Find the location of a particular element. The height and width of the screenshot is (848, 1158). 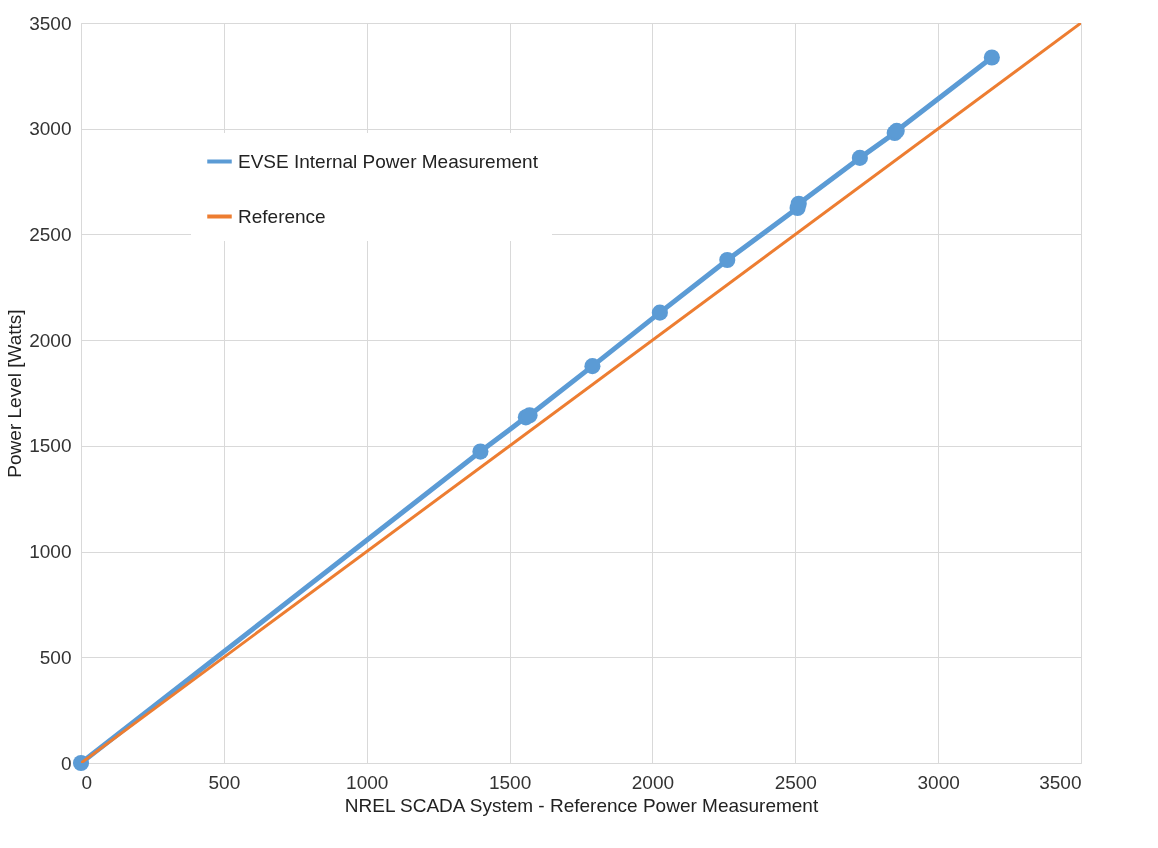

x-tick-label: 3000 is located at coordinates (938, 782).